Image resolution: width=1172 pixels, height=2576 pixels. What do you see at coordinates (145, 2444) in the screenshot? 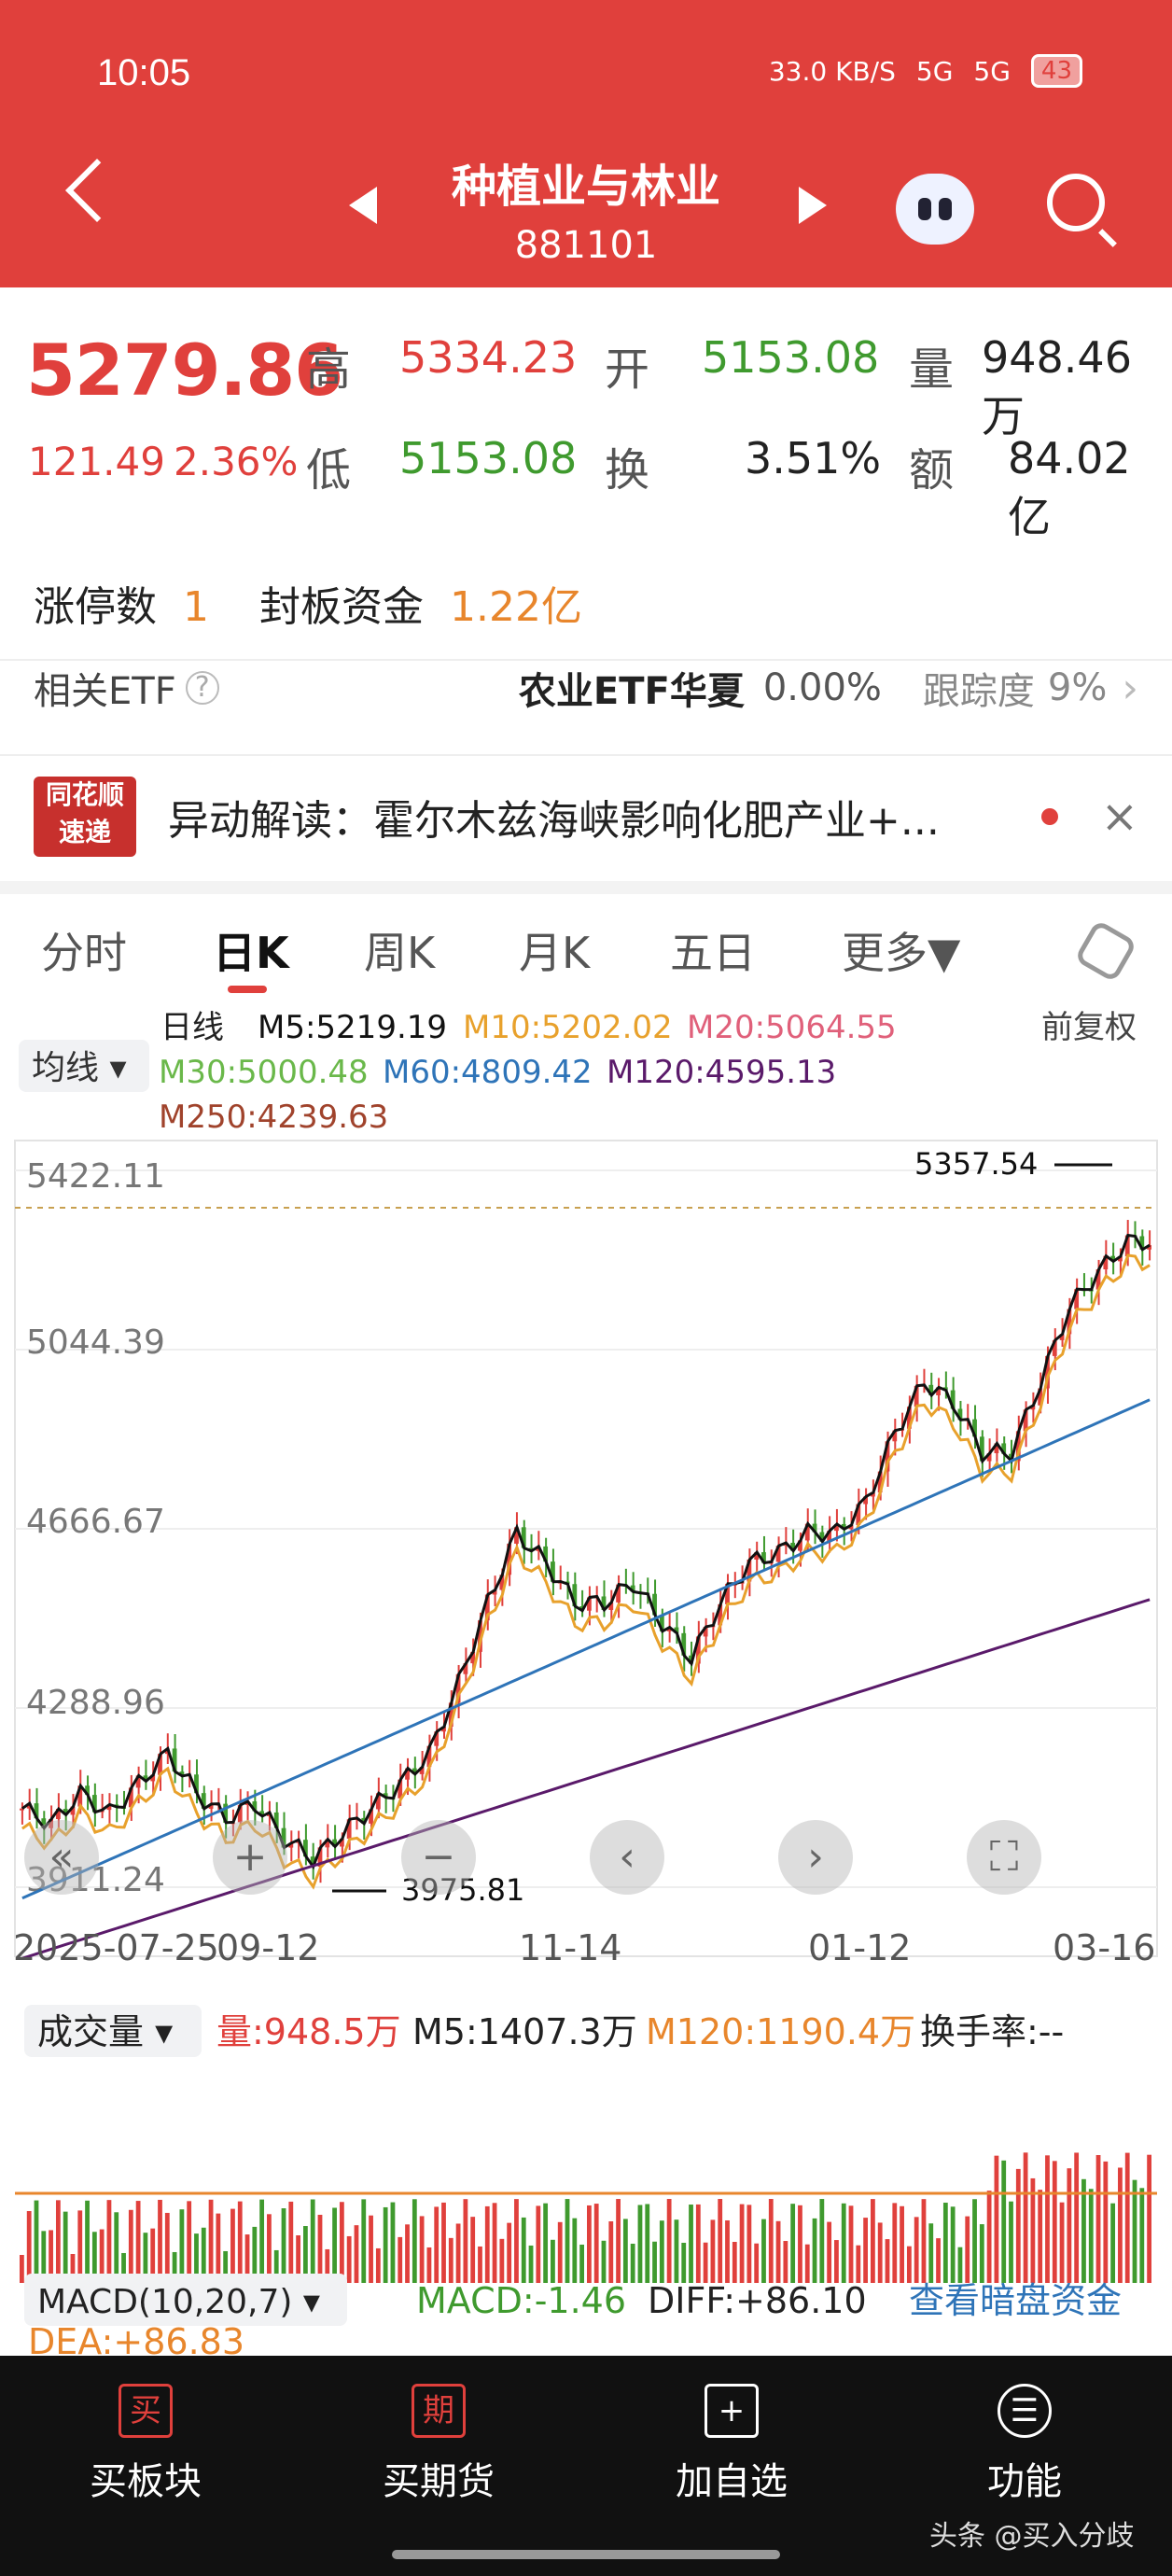
I see `nav-buy-sector: 买买板块` at bounding box center [145, 2444].